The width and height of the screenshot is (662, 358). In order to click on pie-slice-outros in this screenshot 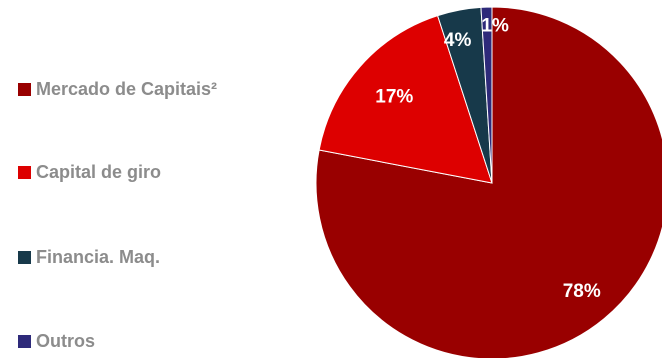, I will do `click(486, 95)`.